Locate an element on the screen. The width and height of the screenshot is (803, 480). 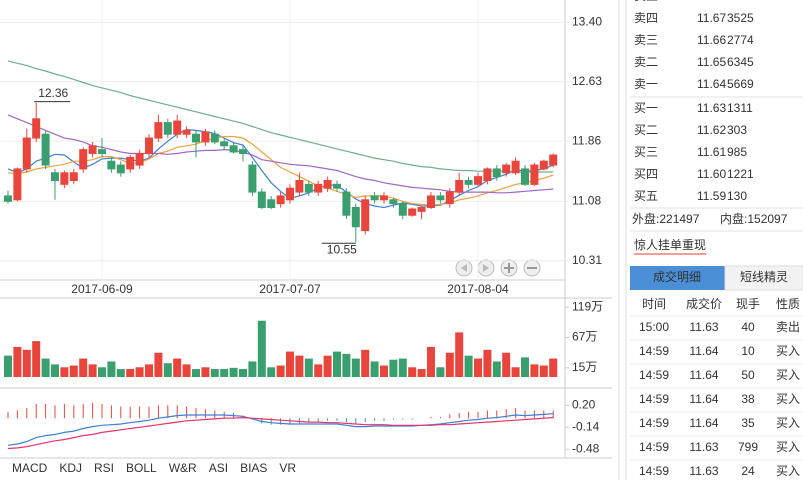
alert-link: 惊人挂单重现 is located at coordinates (670, 244).